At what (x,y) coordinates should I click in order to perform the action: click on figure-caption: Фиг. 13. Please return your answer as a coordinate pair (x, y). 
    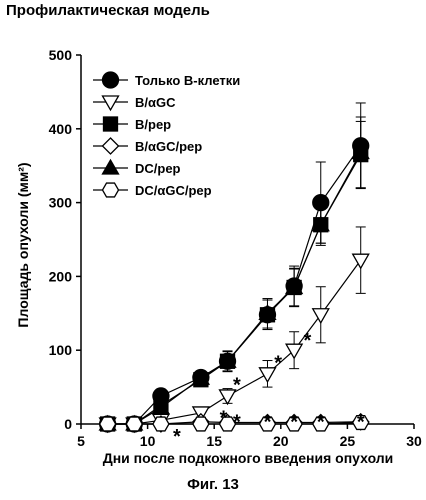
    Looking at the image, I should click on (213, 484).